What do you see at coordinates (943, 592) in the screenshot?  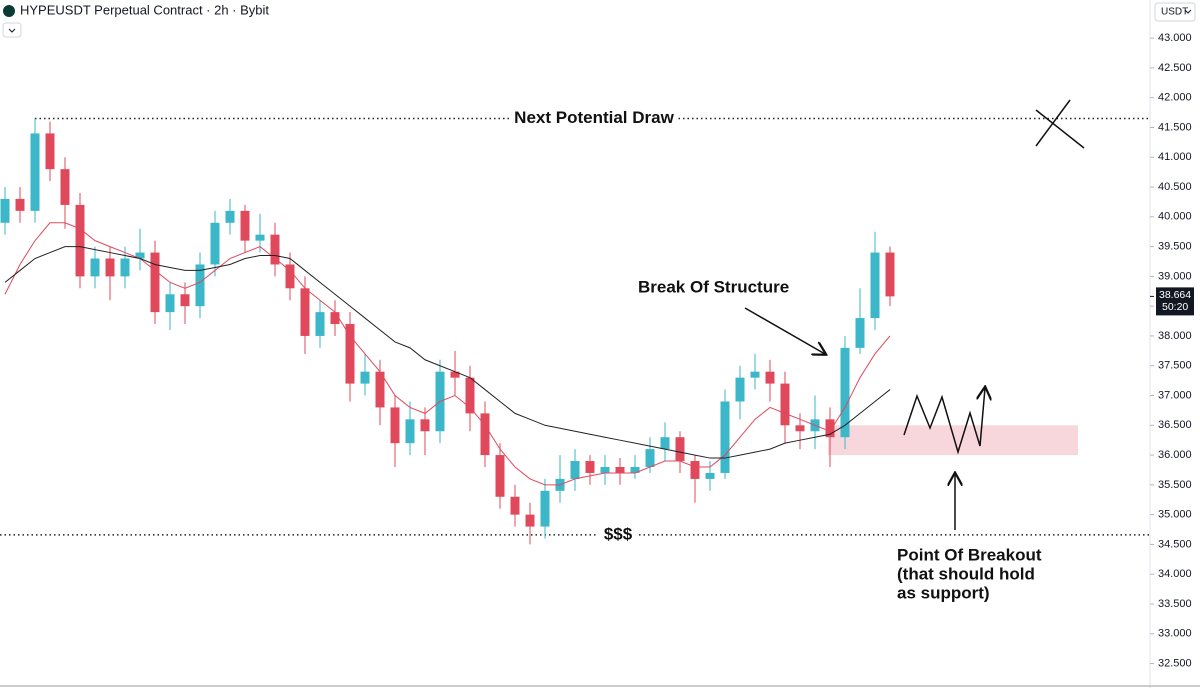 I see `annotation: as support)` at bounding box center [943, 592].